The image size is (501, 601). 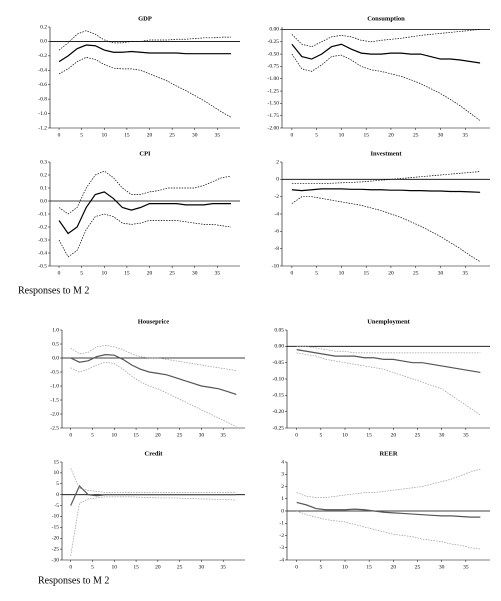 I want to click on chart-title: REER, so click(x=388, y=453).